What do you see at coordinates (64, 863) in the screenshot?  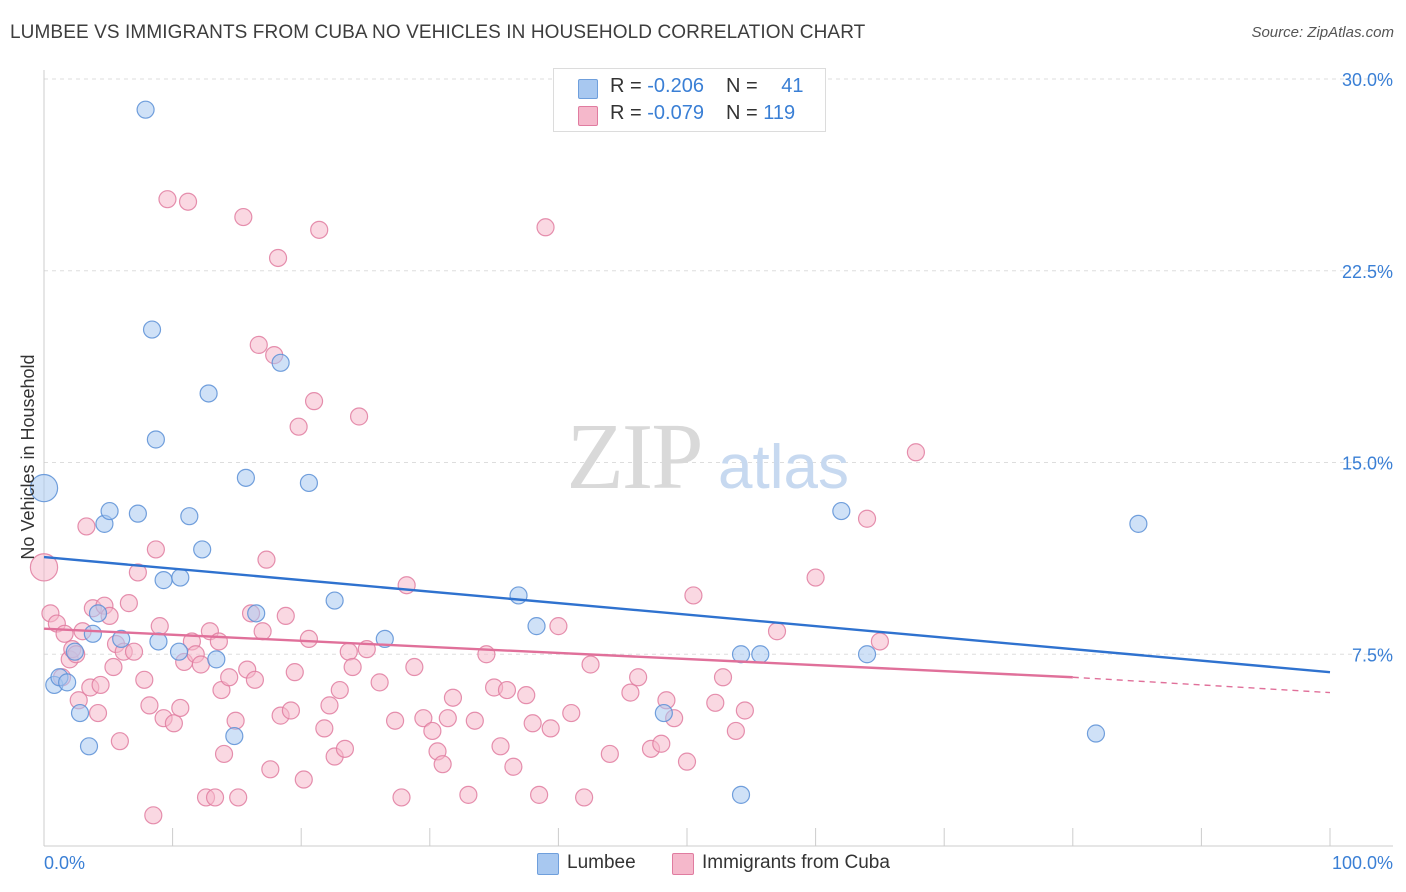 I see `x-tick-label-0: 0.0%` at bounding box center [64, 863].